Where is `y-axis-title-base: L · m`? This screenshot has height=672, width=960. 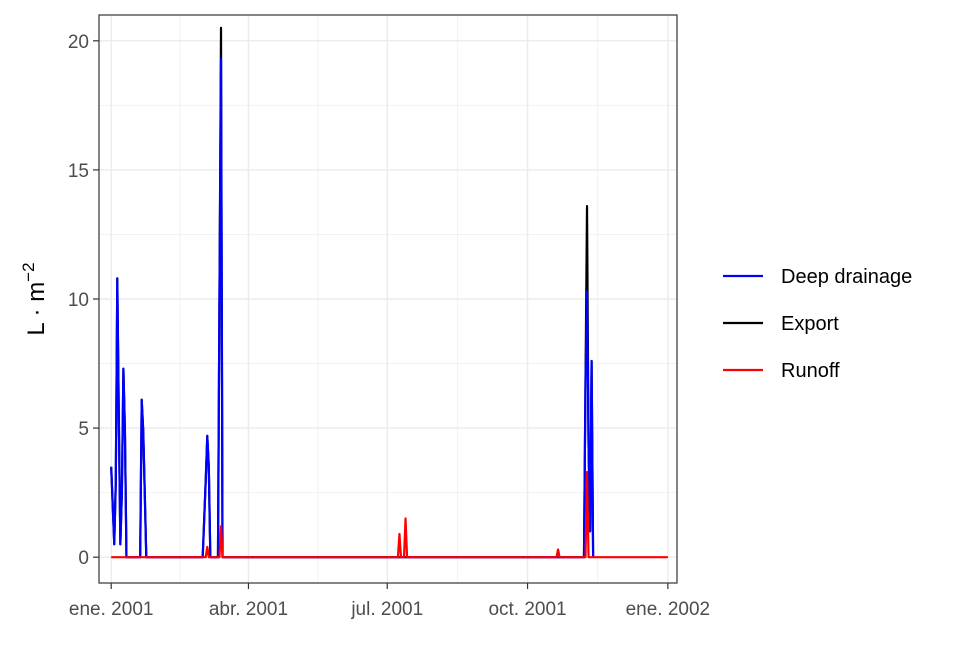 y-axis-title-base: L · m is located at coordinates (36, 309).